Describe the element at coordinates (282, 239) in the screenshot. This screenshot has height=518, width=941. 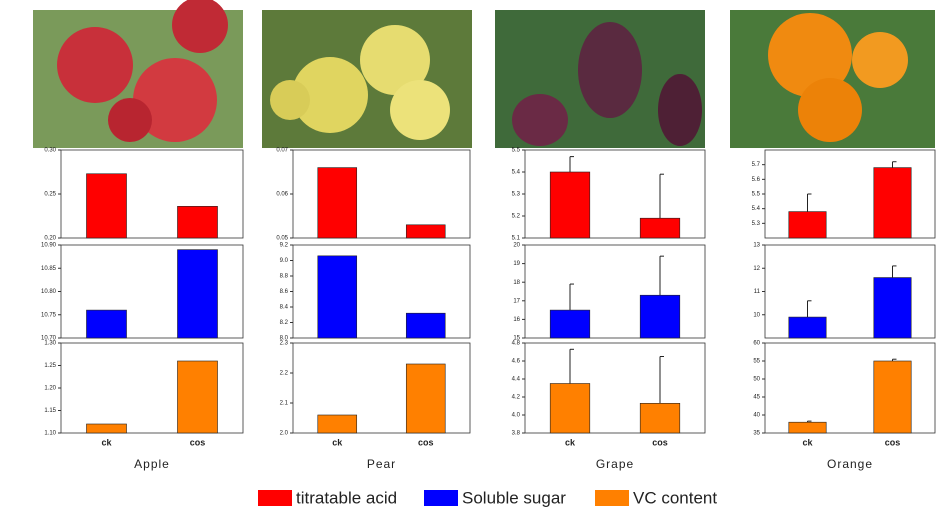
I see `y-tick-label: 0.05` at that location.